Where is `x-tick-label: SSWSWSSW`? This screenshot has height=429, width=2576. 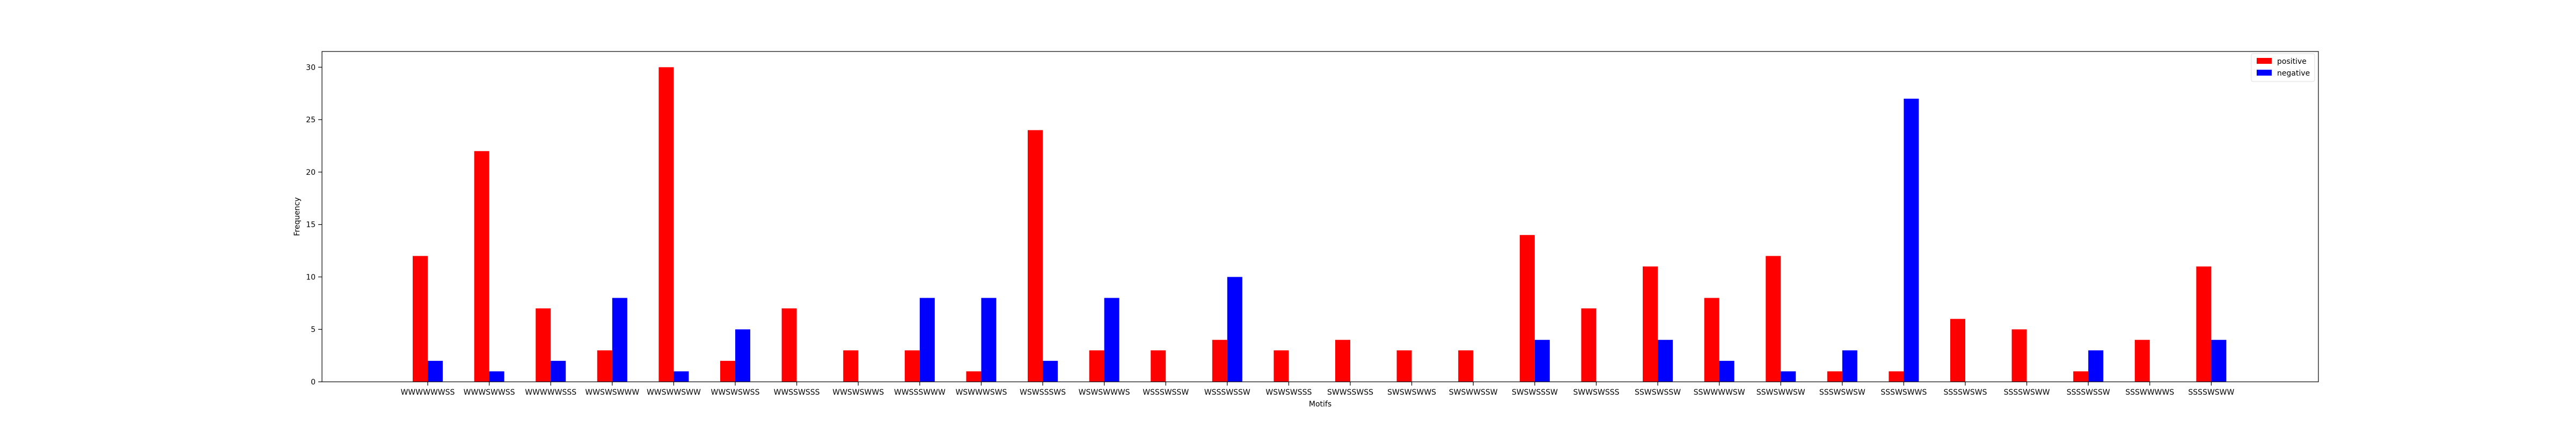 x-tick-label: SSWSWSSW is located at coordinates (1658, 392).